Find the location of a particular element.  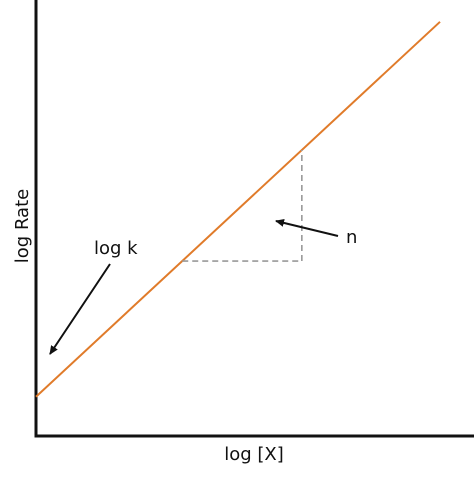

y-axis-label: log Rate is located at coordinates (22, 226).